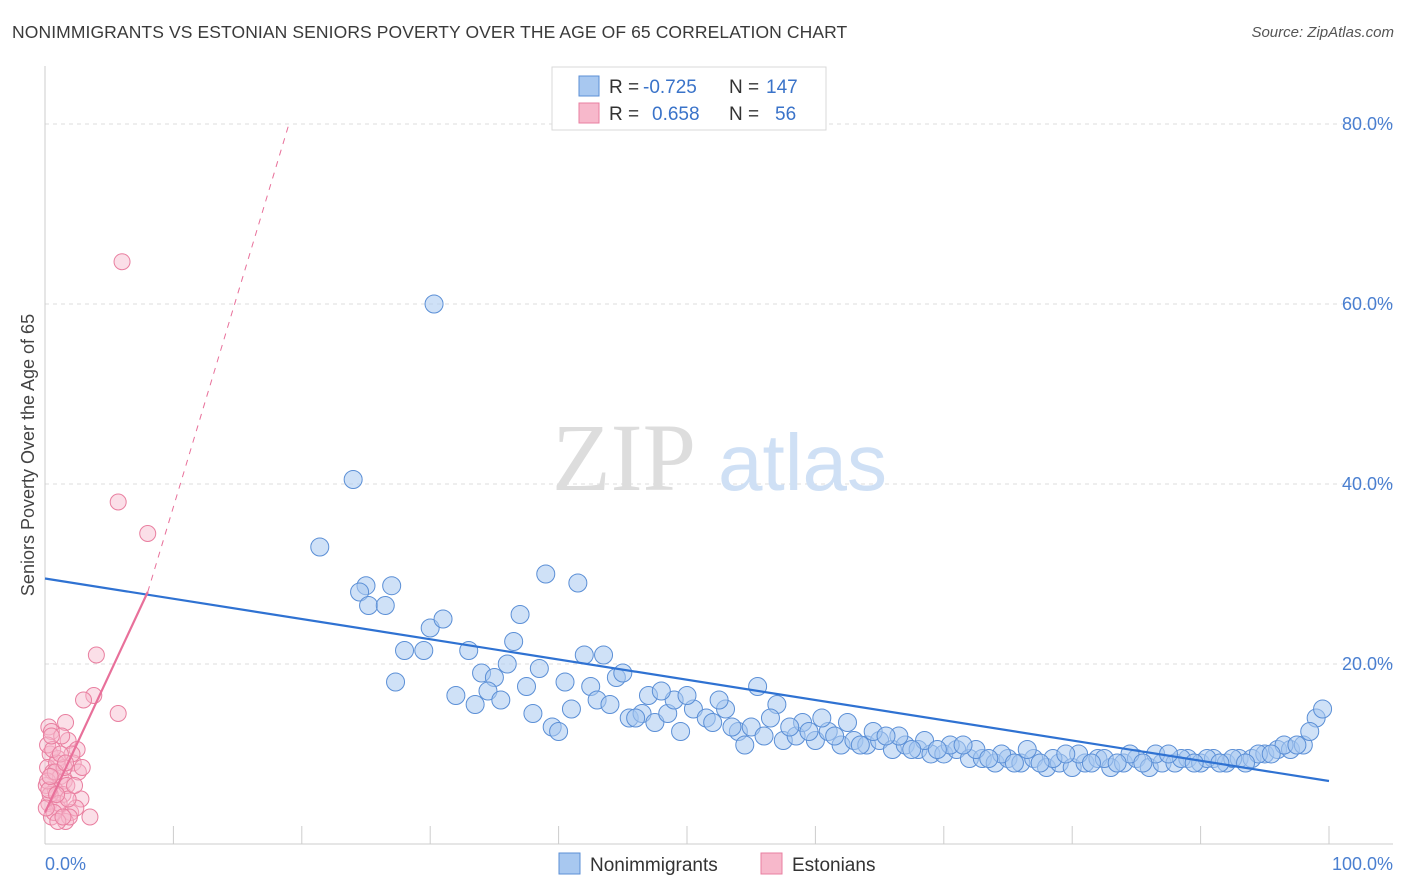 Image resolution: width=1406 pixels, height=892 pixels. What do you see at coordinates (1367, 124) in the screenshot?
I see `y-tick-label: 80.0%` at bounding box center [1367, 124].